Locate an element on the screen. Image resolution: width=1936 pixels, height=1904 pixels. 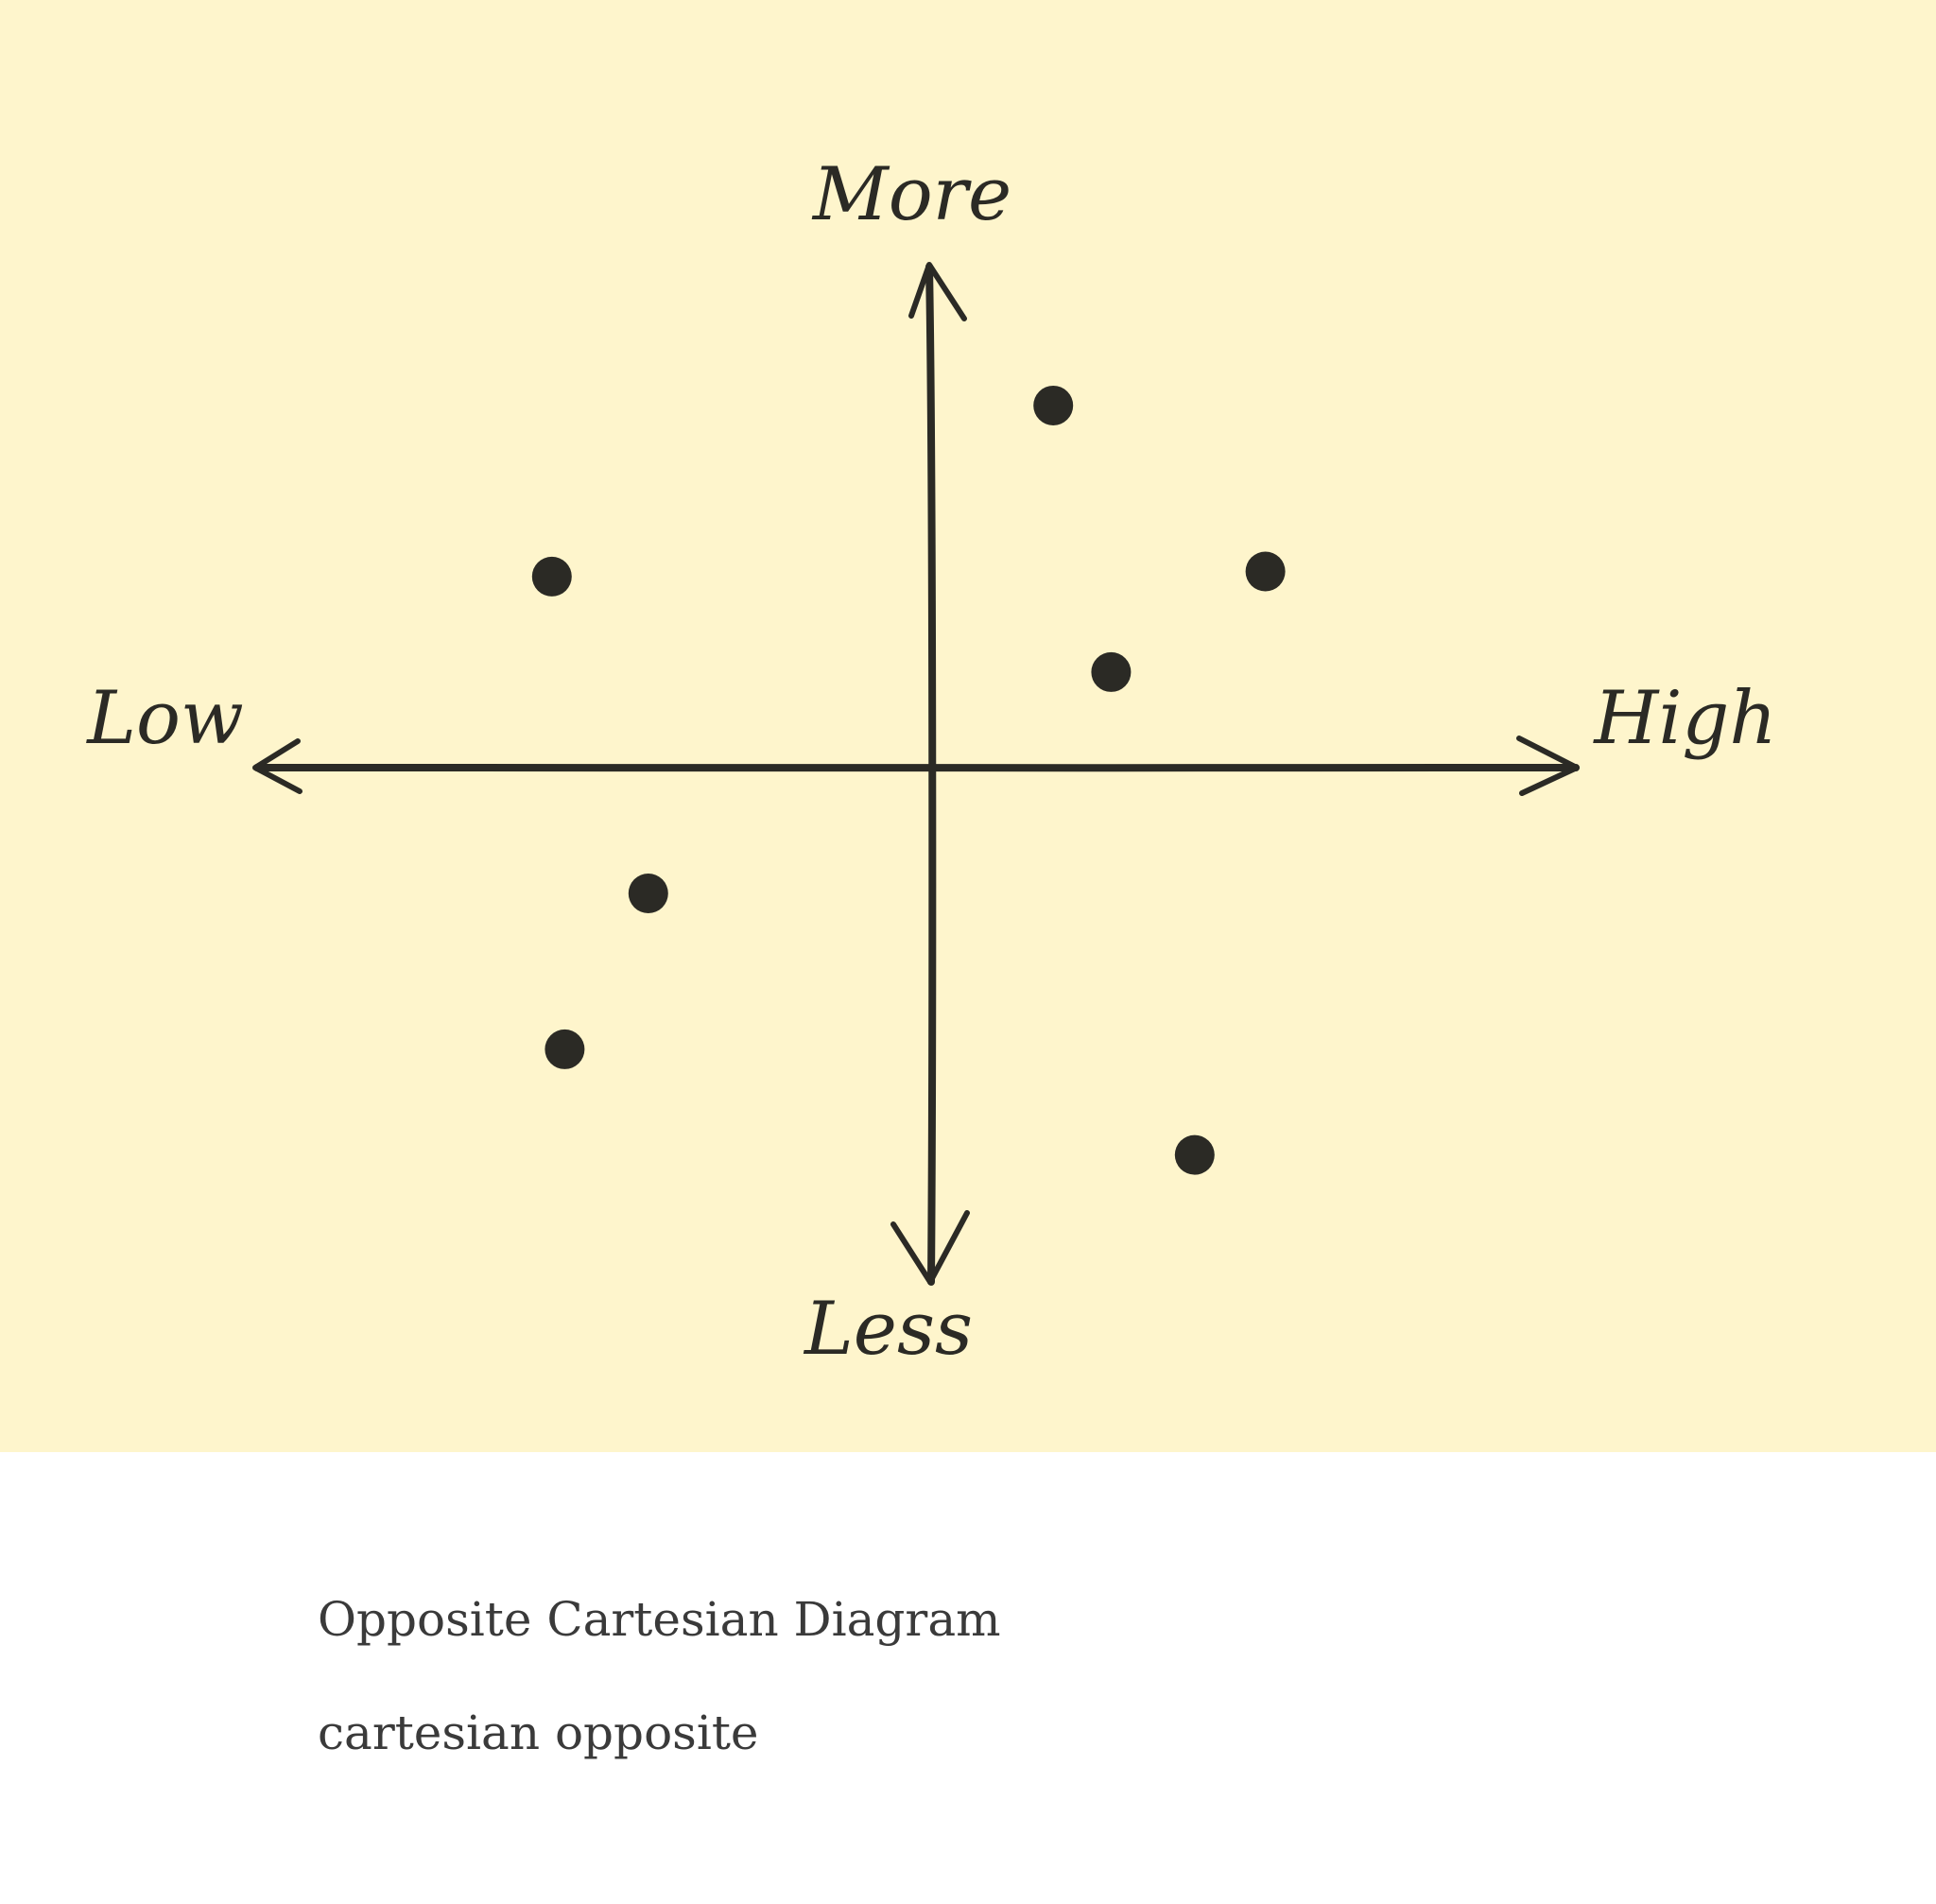
axis-label-bottom: Less is located at coordinates (888, 1329).